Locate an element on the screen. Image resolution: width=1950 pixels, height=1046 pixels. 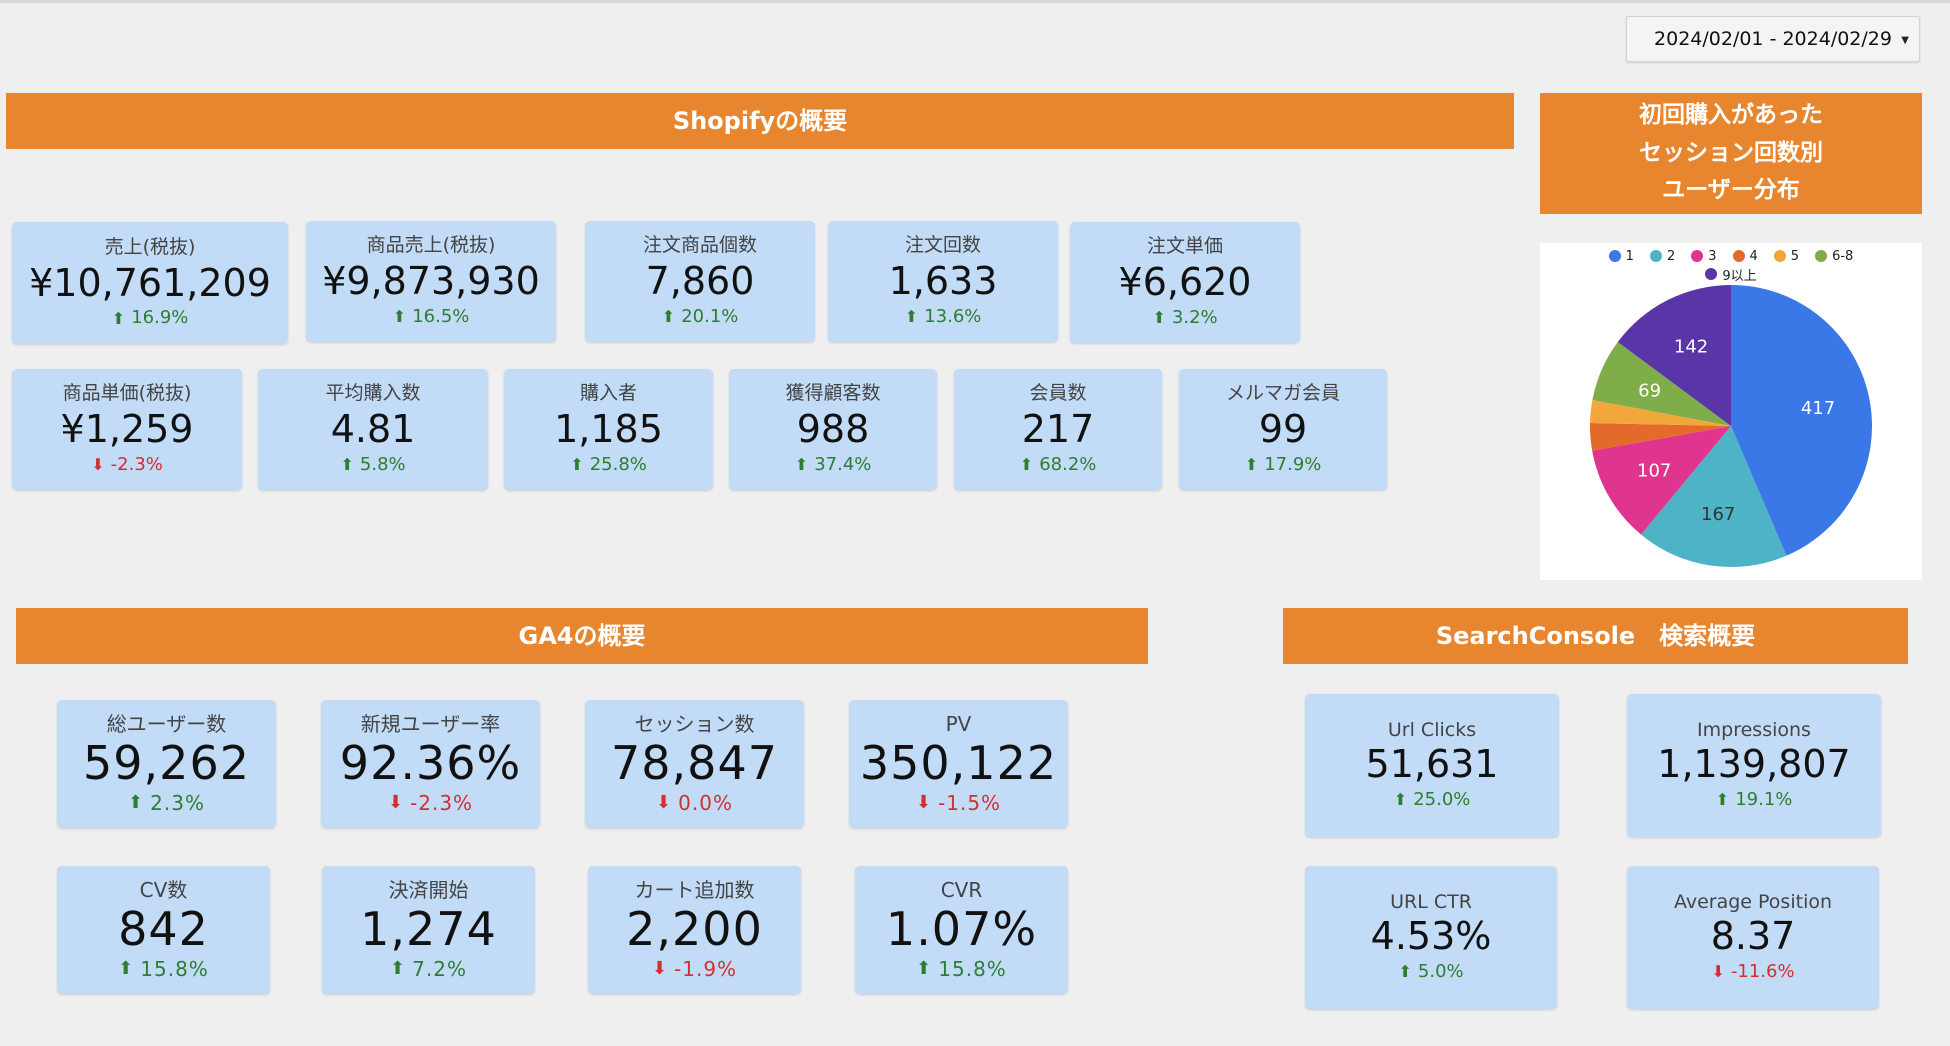
kpi-value: 1.07% is located at coordinates (961, 929).